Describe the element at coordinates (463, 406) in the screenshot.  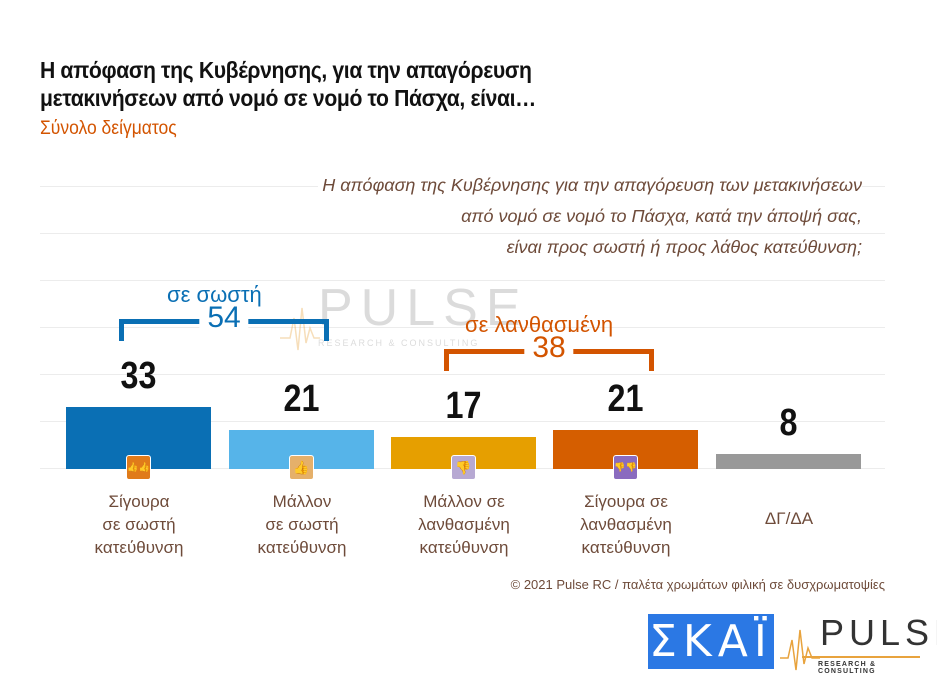
I see `bar-value-label: 17` at that location.